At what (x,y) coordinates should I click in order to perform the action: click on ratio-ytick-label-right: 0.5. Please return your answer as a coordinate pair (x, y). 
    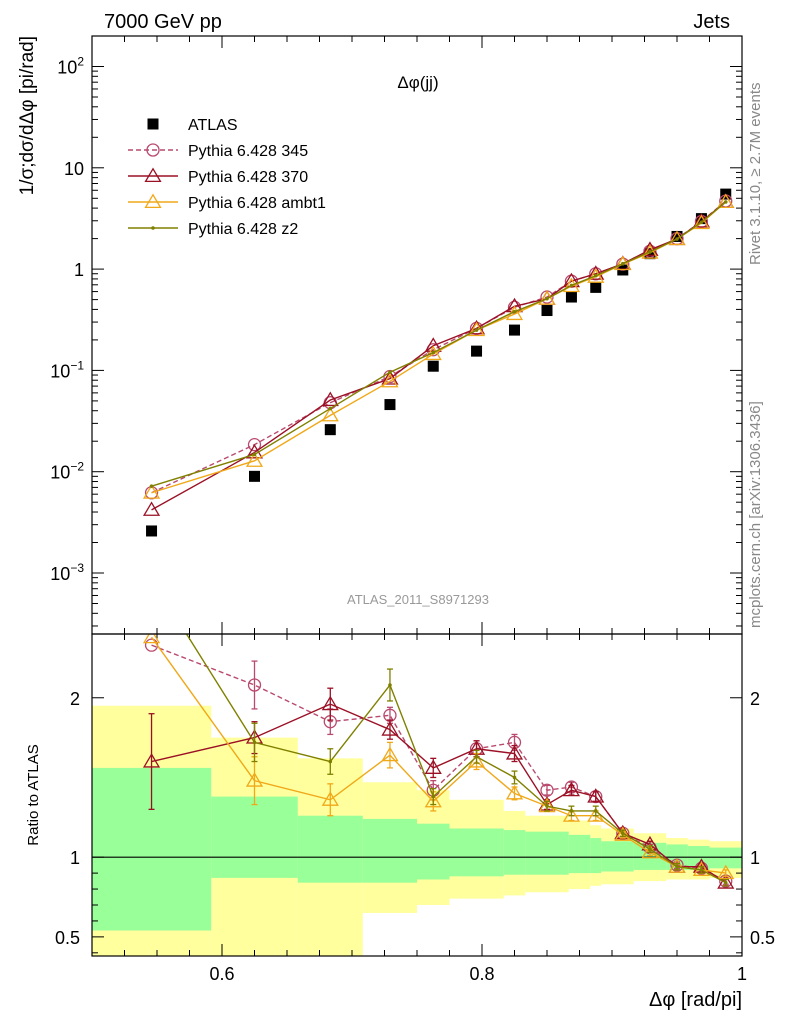
    Looking at the image, I should click on (762, 938).